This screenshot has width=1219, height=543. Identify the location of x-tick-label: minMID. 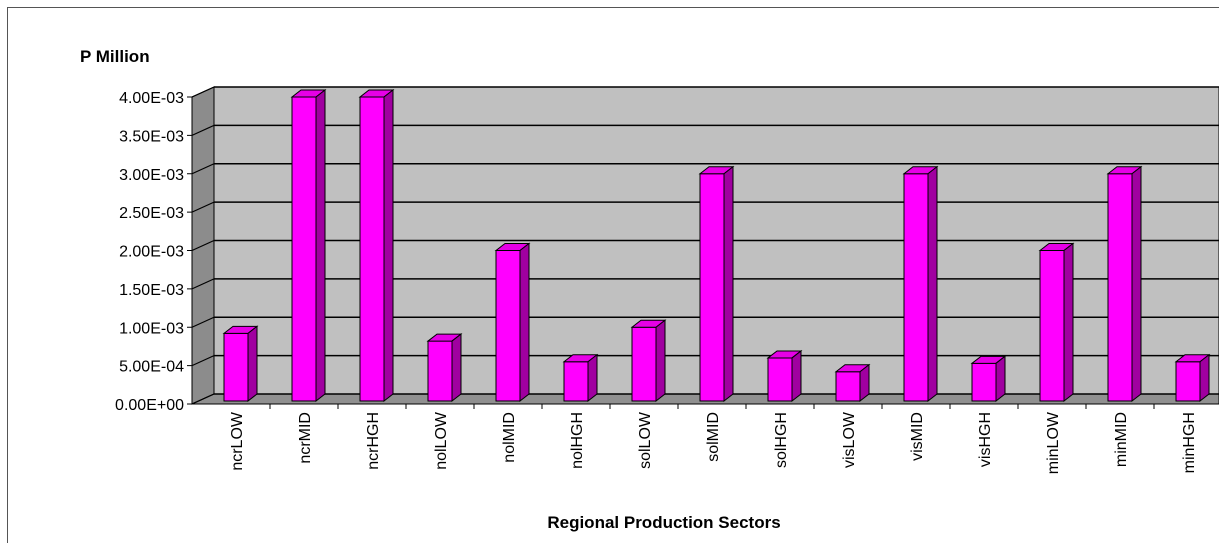
(1121, 439).